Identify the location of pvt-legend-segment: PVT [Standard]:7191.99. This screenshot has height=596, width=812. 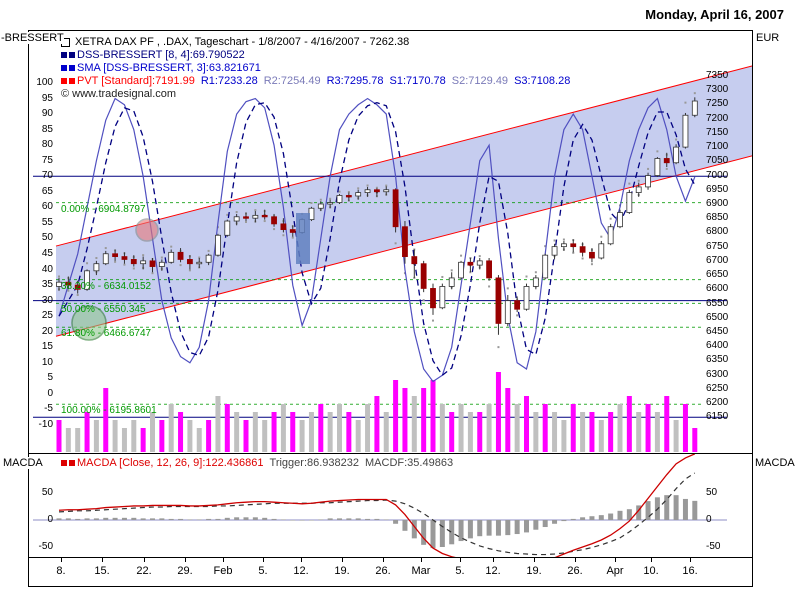
(136, 81).